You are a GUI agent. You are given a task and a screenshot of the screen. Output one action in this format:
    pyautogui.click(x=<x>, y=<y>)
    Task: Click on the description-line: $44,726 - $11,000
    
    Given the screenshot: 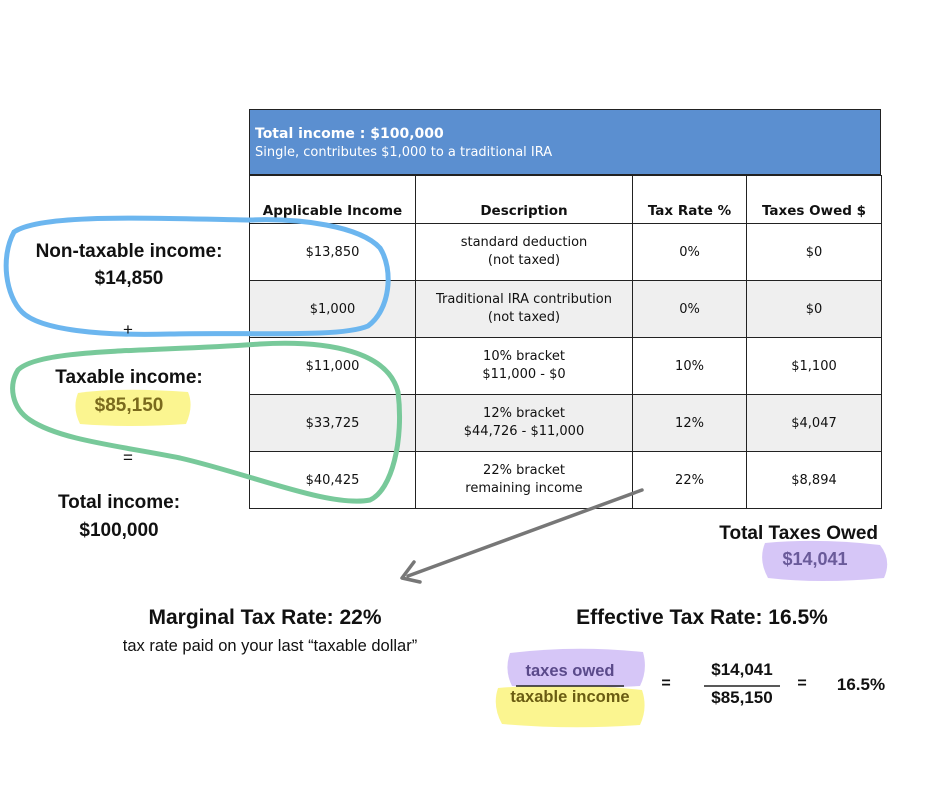 What is the action you would take?
    pyautogui.click(x=524, y=431)
    